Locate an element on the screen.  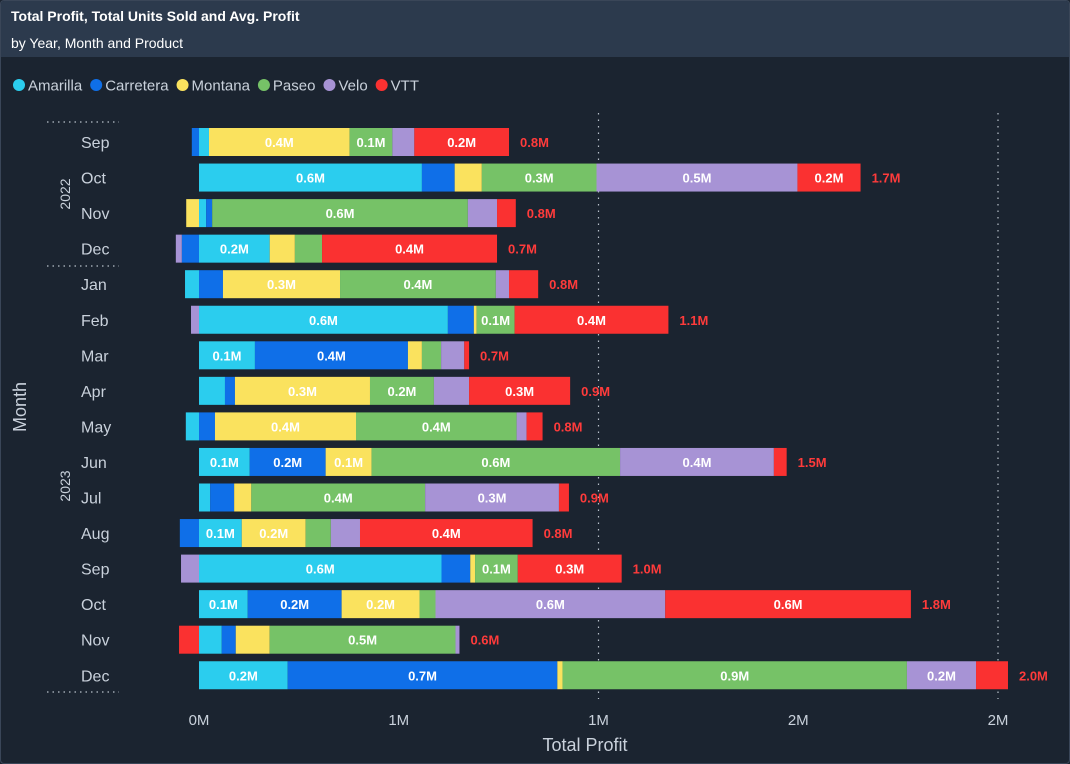
month-label: Jun is located at coordinates (94, 463).